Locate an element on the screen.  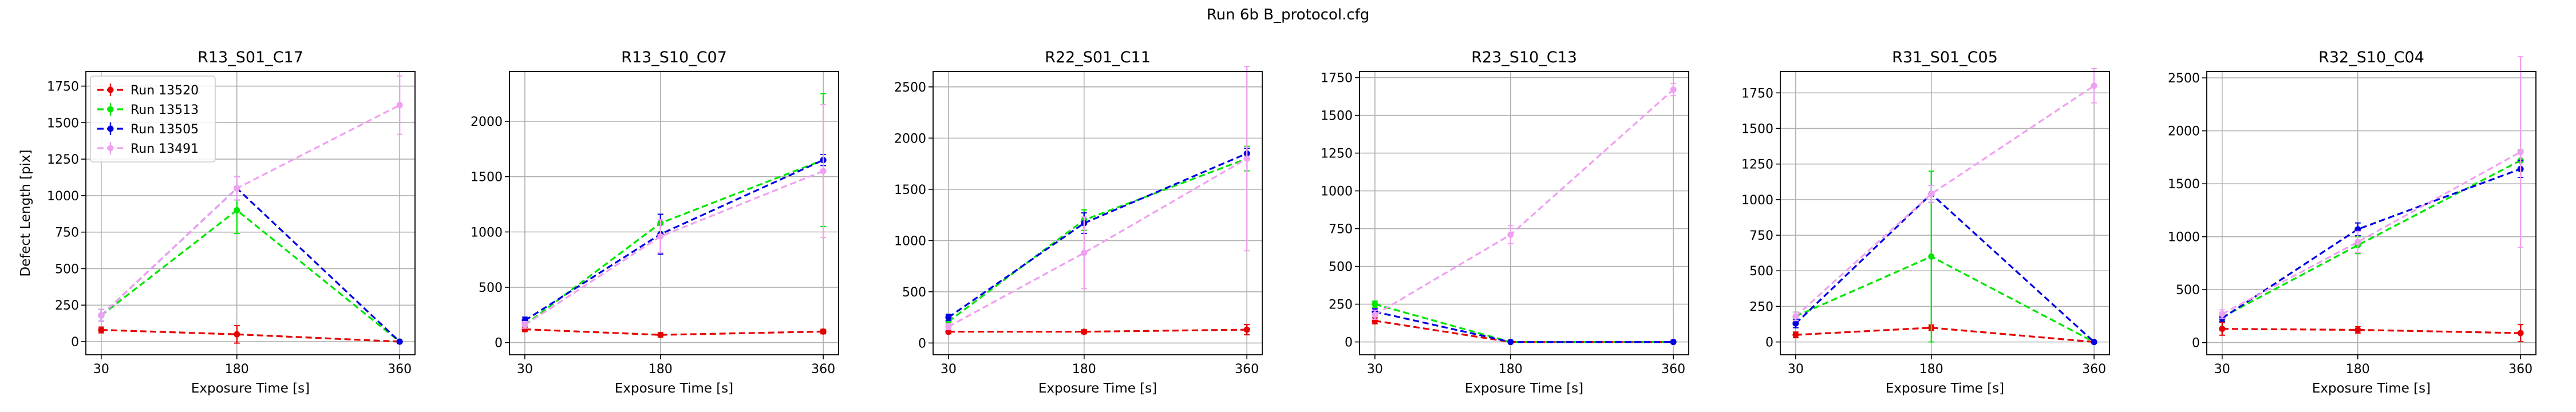
legend-box is located at coordinates (153, 119).